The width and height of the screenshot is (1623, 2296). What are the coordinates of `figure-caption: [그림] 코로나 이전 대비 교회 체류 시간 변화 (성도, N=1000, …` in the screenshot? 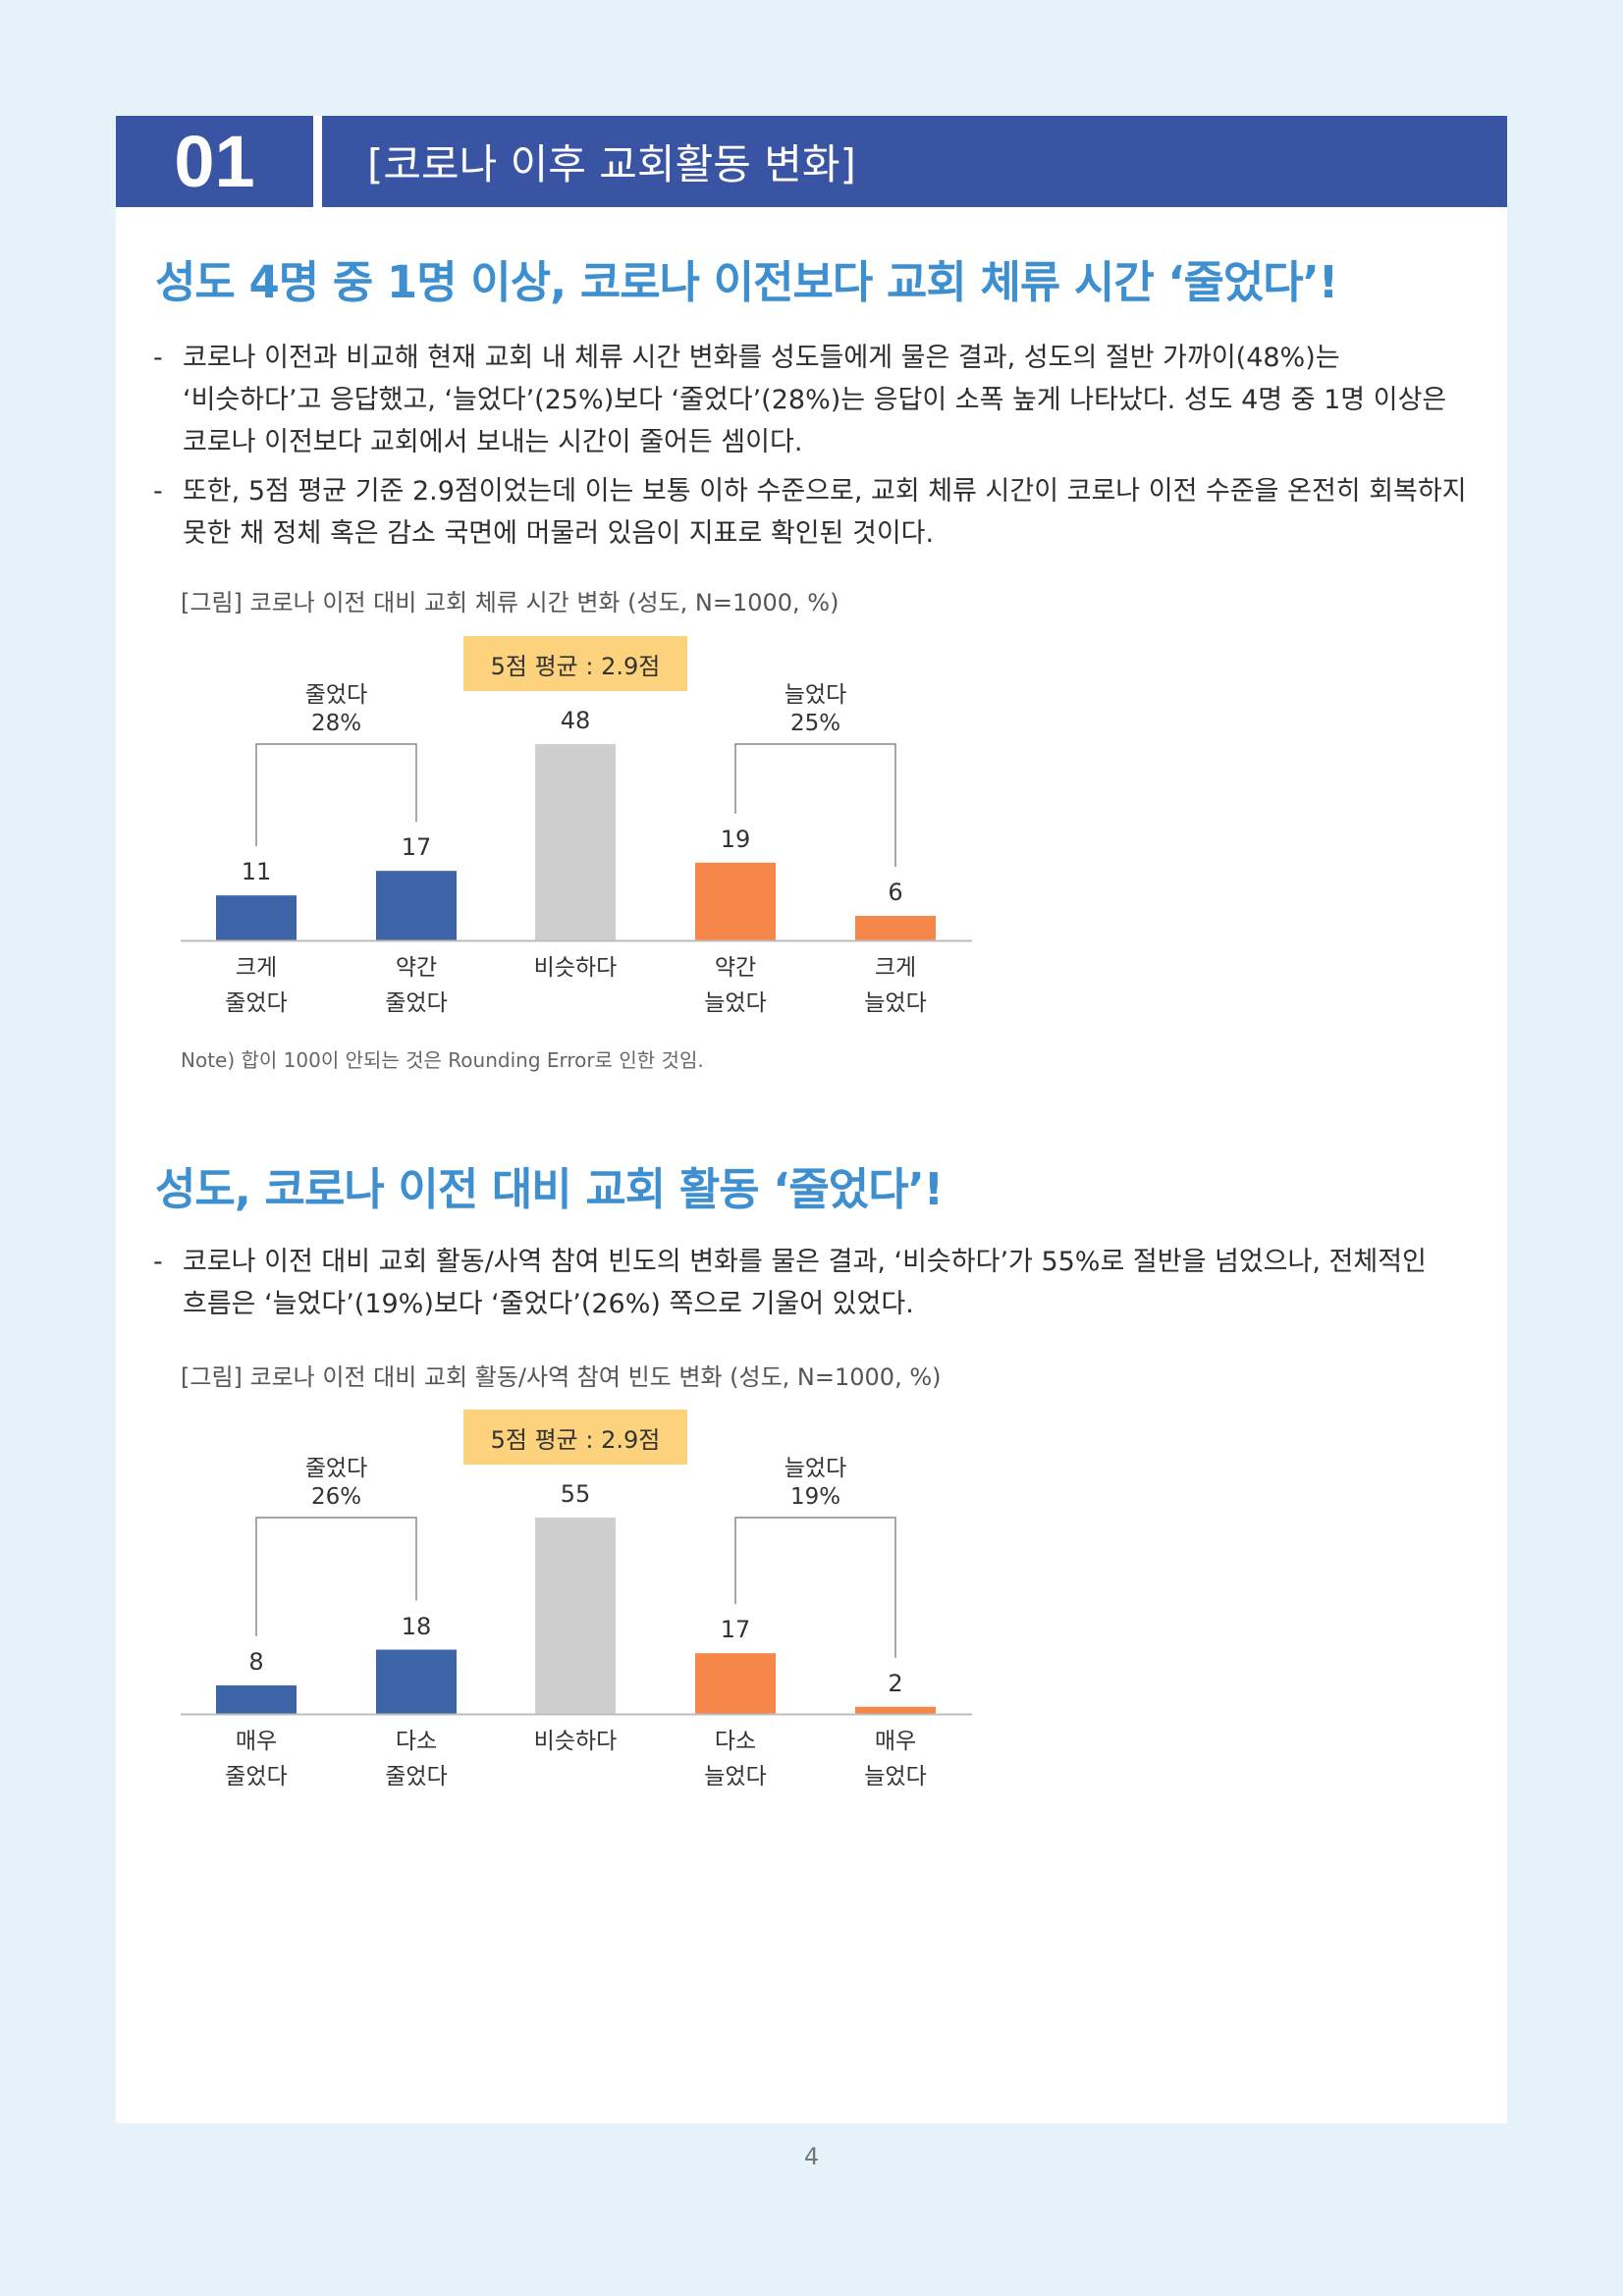 It's located at (510, 602).